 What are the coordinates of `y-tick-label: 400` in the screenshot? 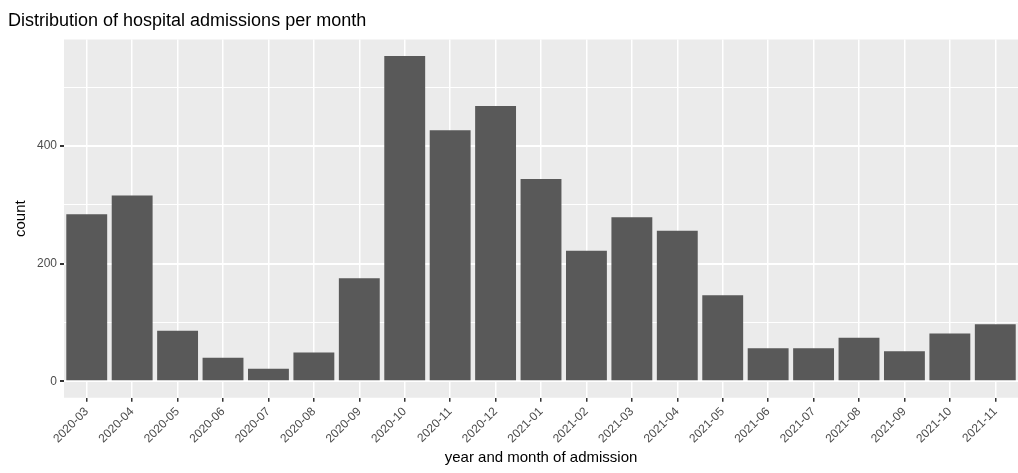 It's located at (47, 145).